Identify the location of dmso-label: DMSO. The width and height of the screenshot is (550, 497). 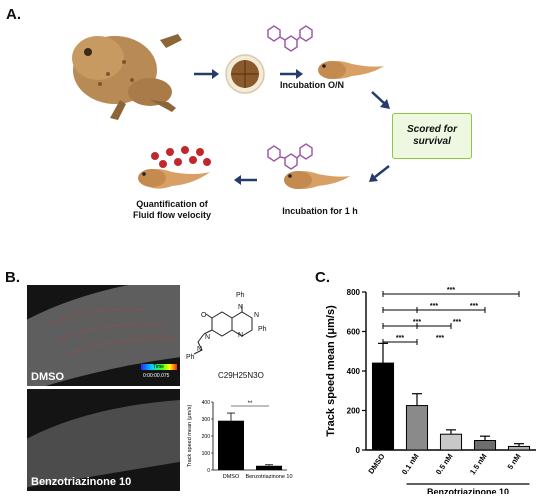
(47, 377).